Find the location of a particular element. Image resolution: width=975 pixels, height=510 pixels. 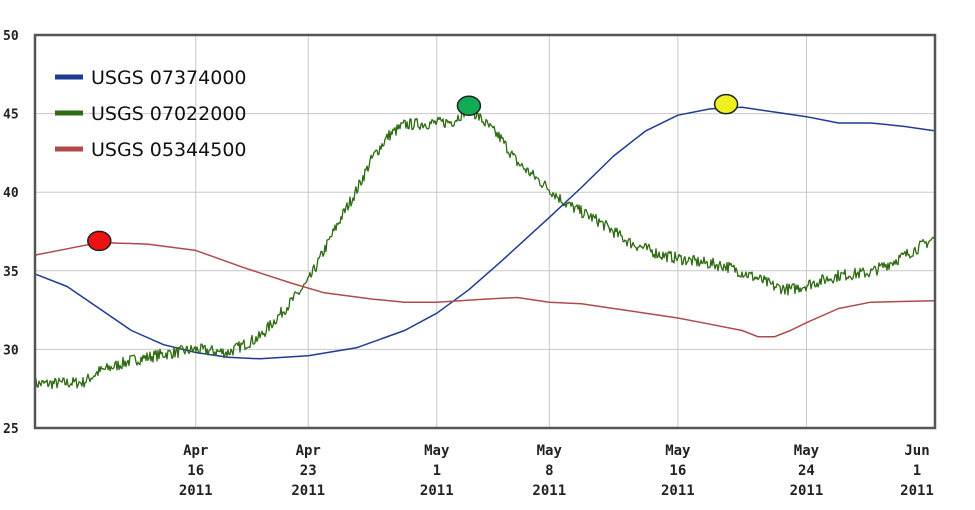

y-tick-label: 45 is located at coordinates (11, 115).